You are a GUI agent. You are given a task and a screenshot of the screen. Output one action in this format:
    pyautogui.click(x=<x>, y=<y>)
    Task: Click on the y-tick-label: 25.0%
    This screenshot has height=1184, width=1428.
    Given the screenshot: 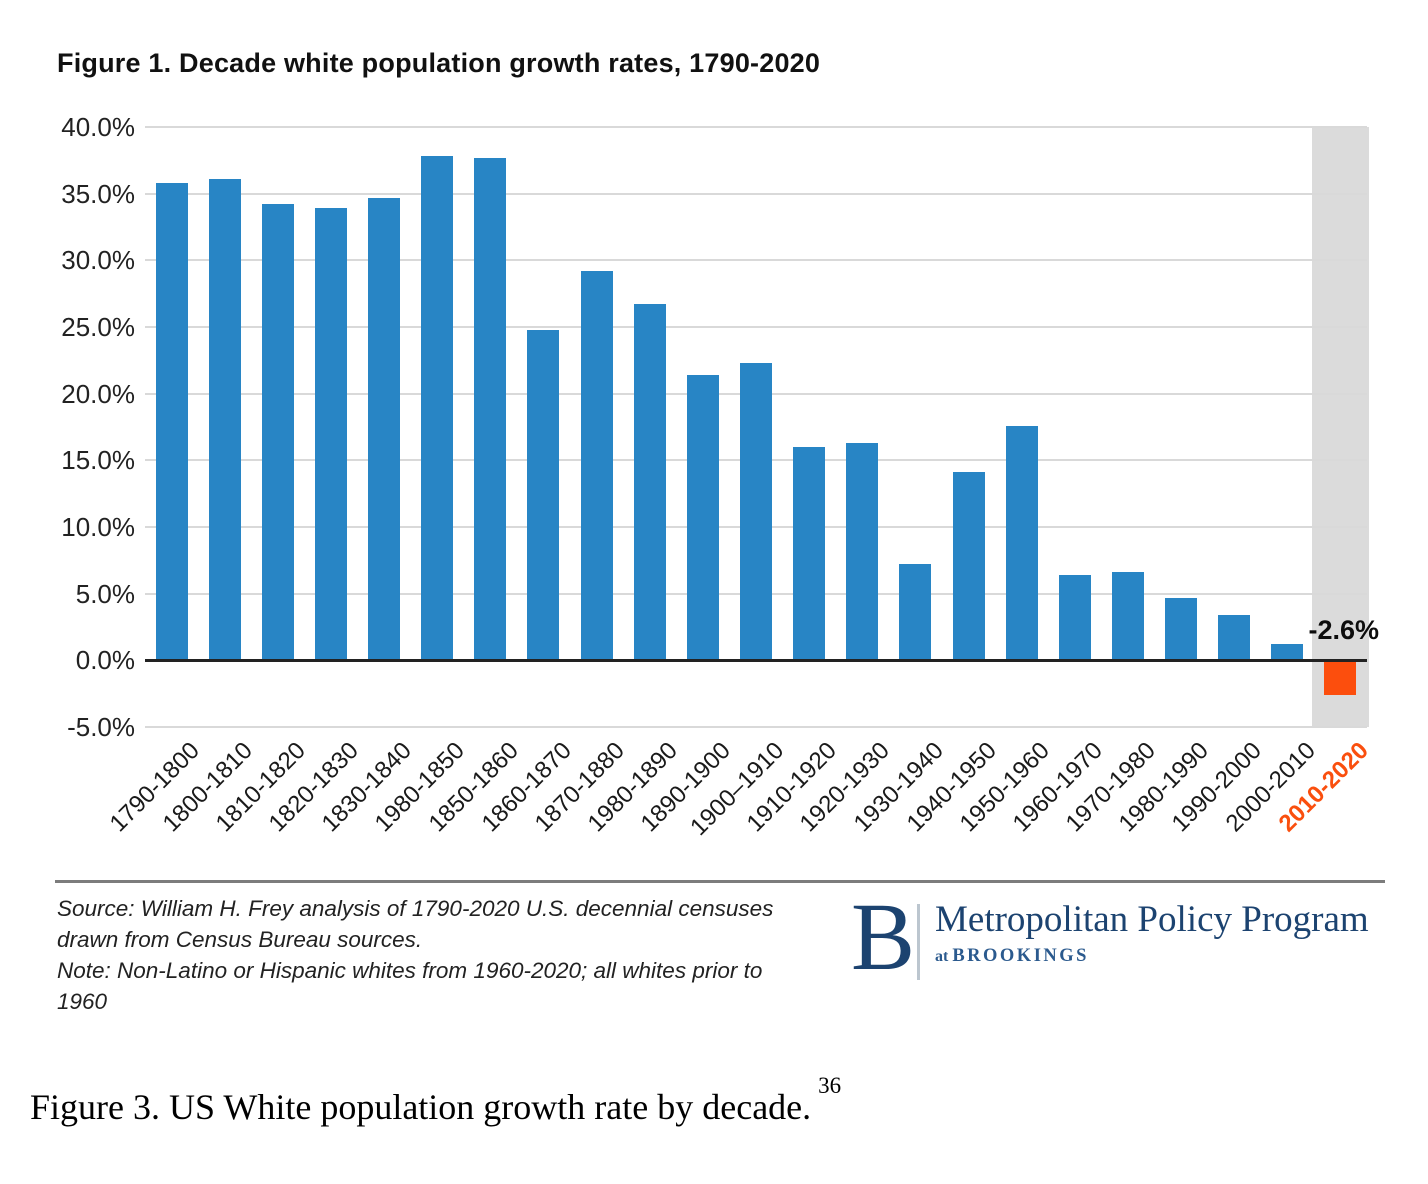 What is the action you would take?
    pyautogui.click(x=98, y=327)
    